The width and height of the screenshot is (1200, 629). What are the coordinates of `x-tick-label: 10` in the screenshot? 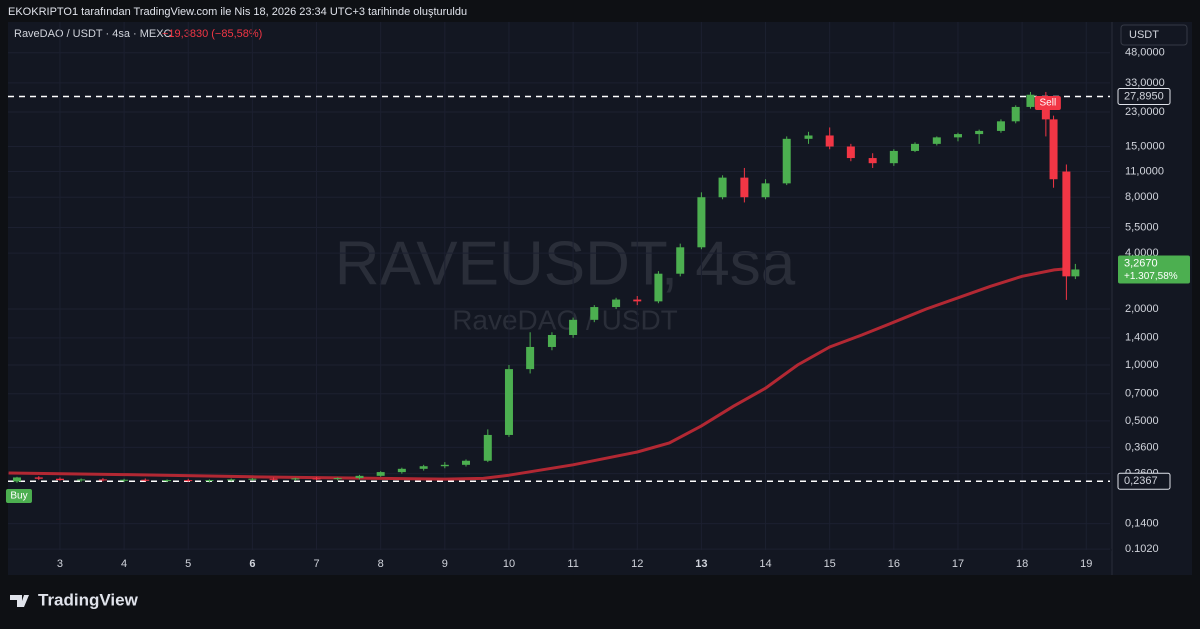 It's located at (509, 564).